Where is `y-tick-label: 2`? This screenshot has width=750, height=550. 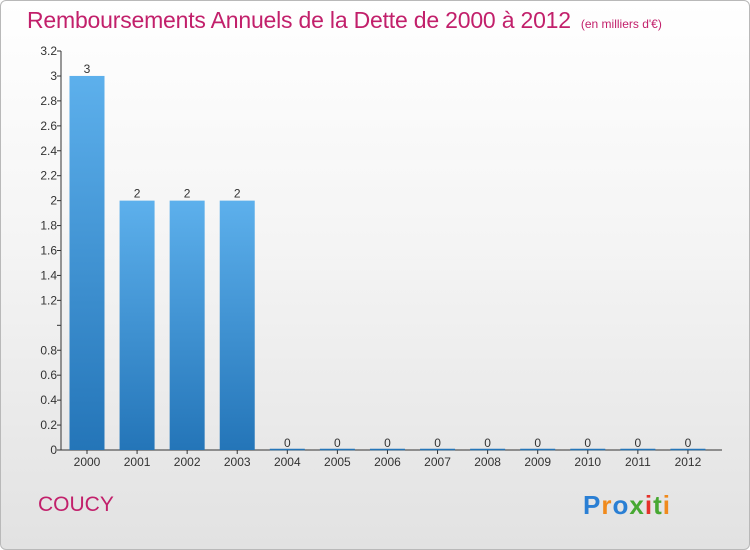 y-tick-label: 2 is located at coordinates (53, 201).